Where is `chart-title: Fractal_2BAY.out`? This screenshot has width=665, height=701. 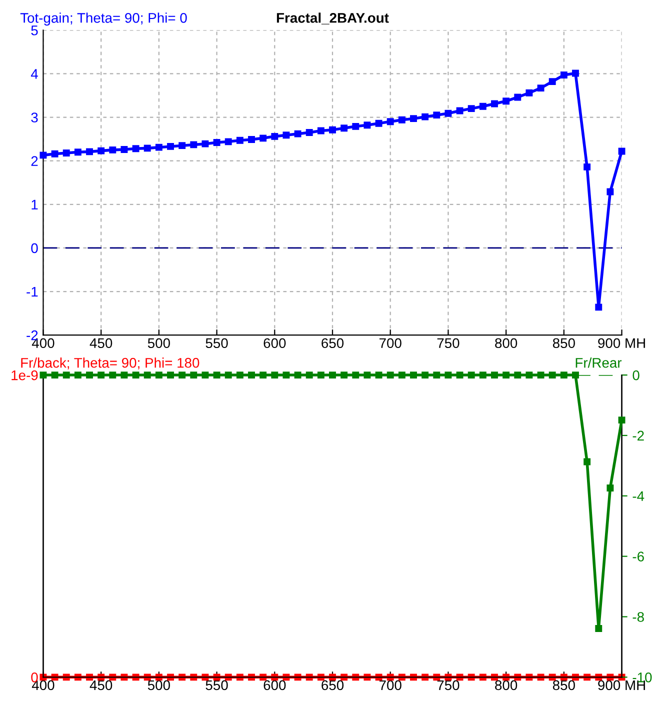 chart-title: Fractal_2BAY.out is located at coordinates (332, 18).